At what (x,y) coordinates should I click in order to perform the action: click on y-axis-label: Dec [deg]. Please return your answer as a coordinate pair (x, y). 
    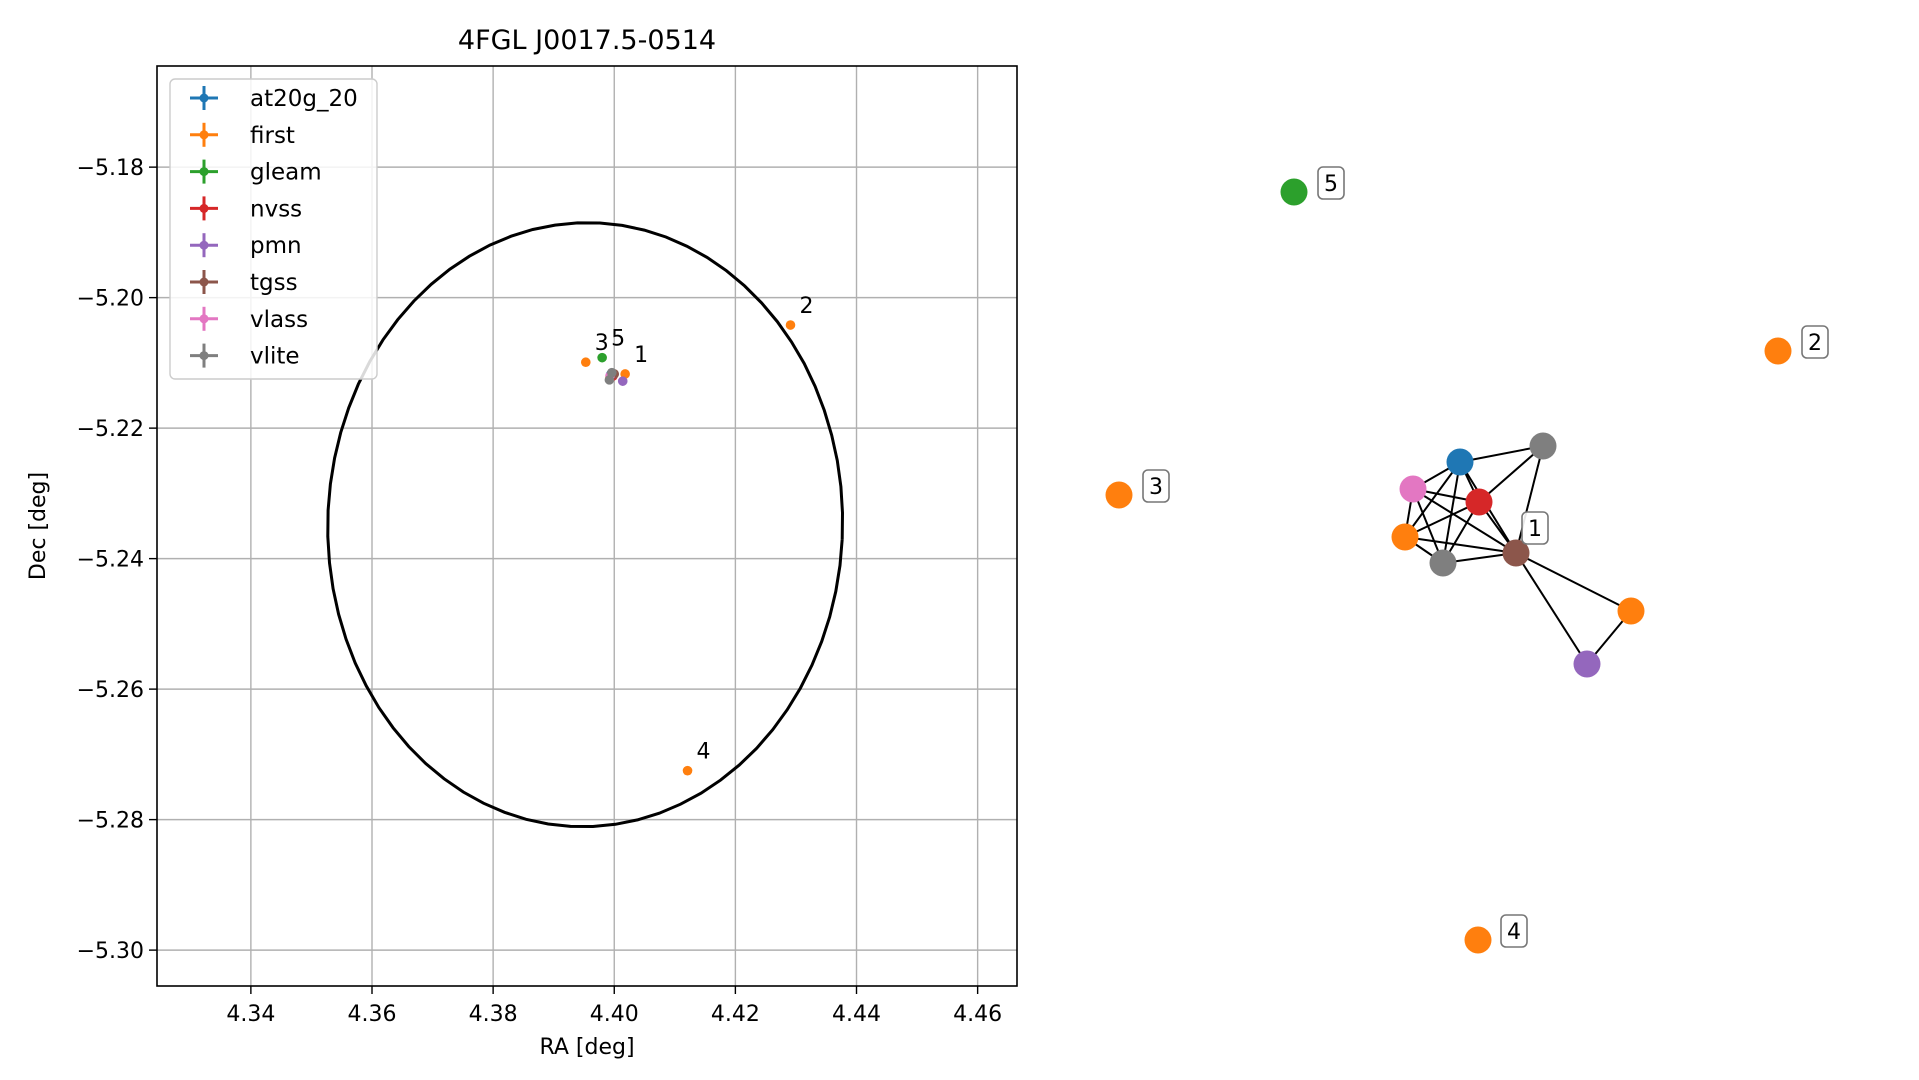
    Looking at the image, I should click on (38, 526).